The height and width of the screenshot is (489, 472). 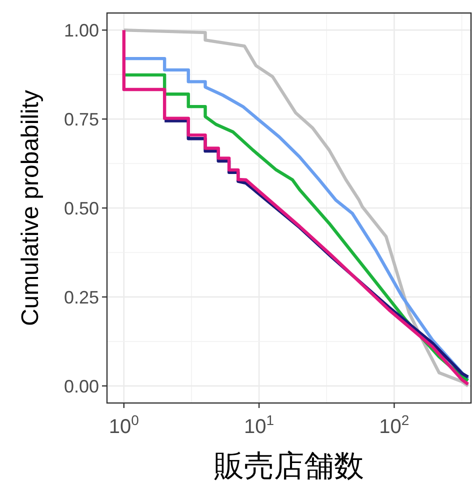 I want to click on y-tick-label: 0.00, so click(x=81, y=386).